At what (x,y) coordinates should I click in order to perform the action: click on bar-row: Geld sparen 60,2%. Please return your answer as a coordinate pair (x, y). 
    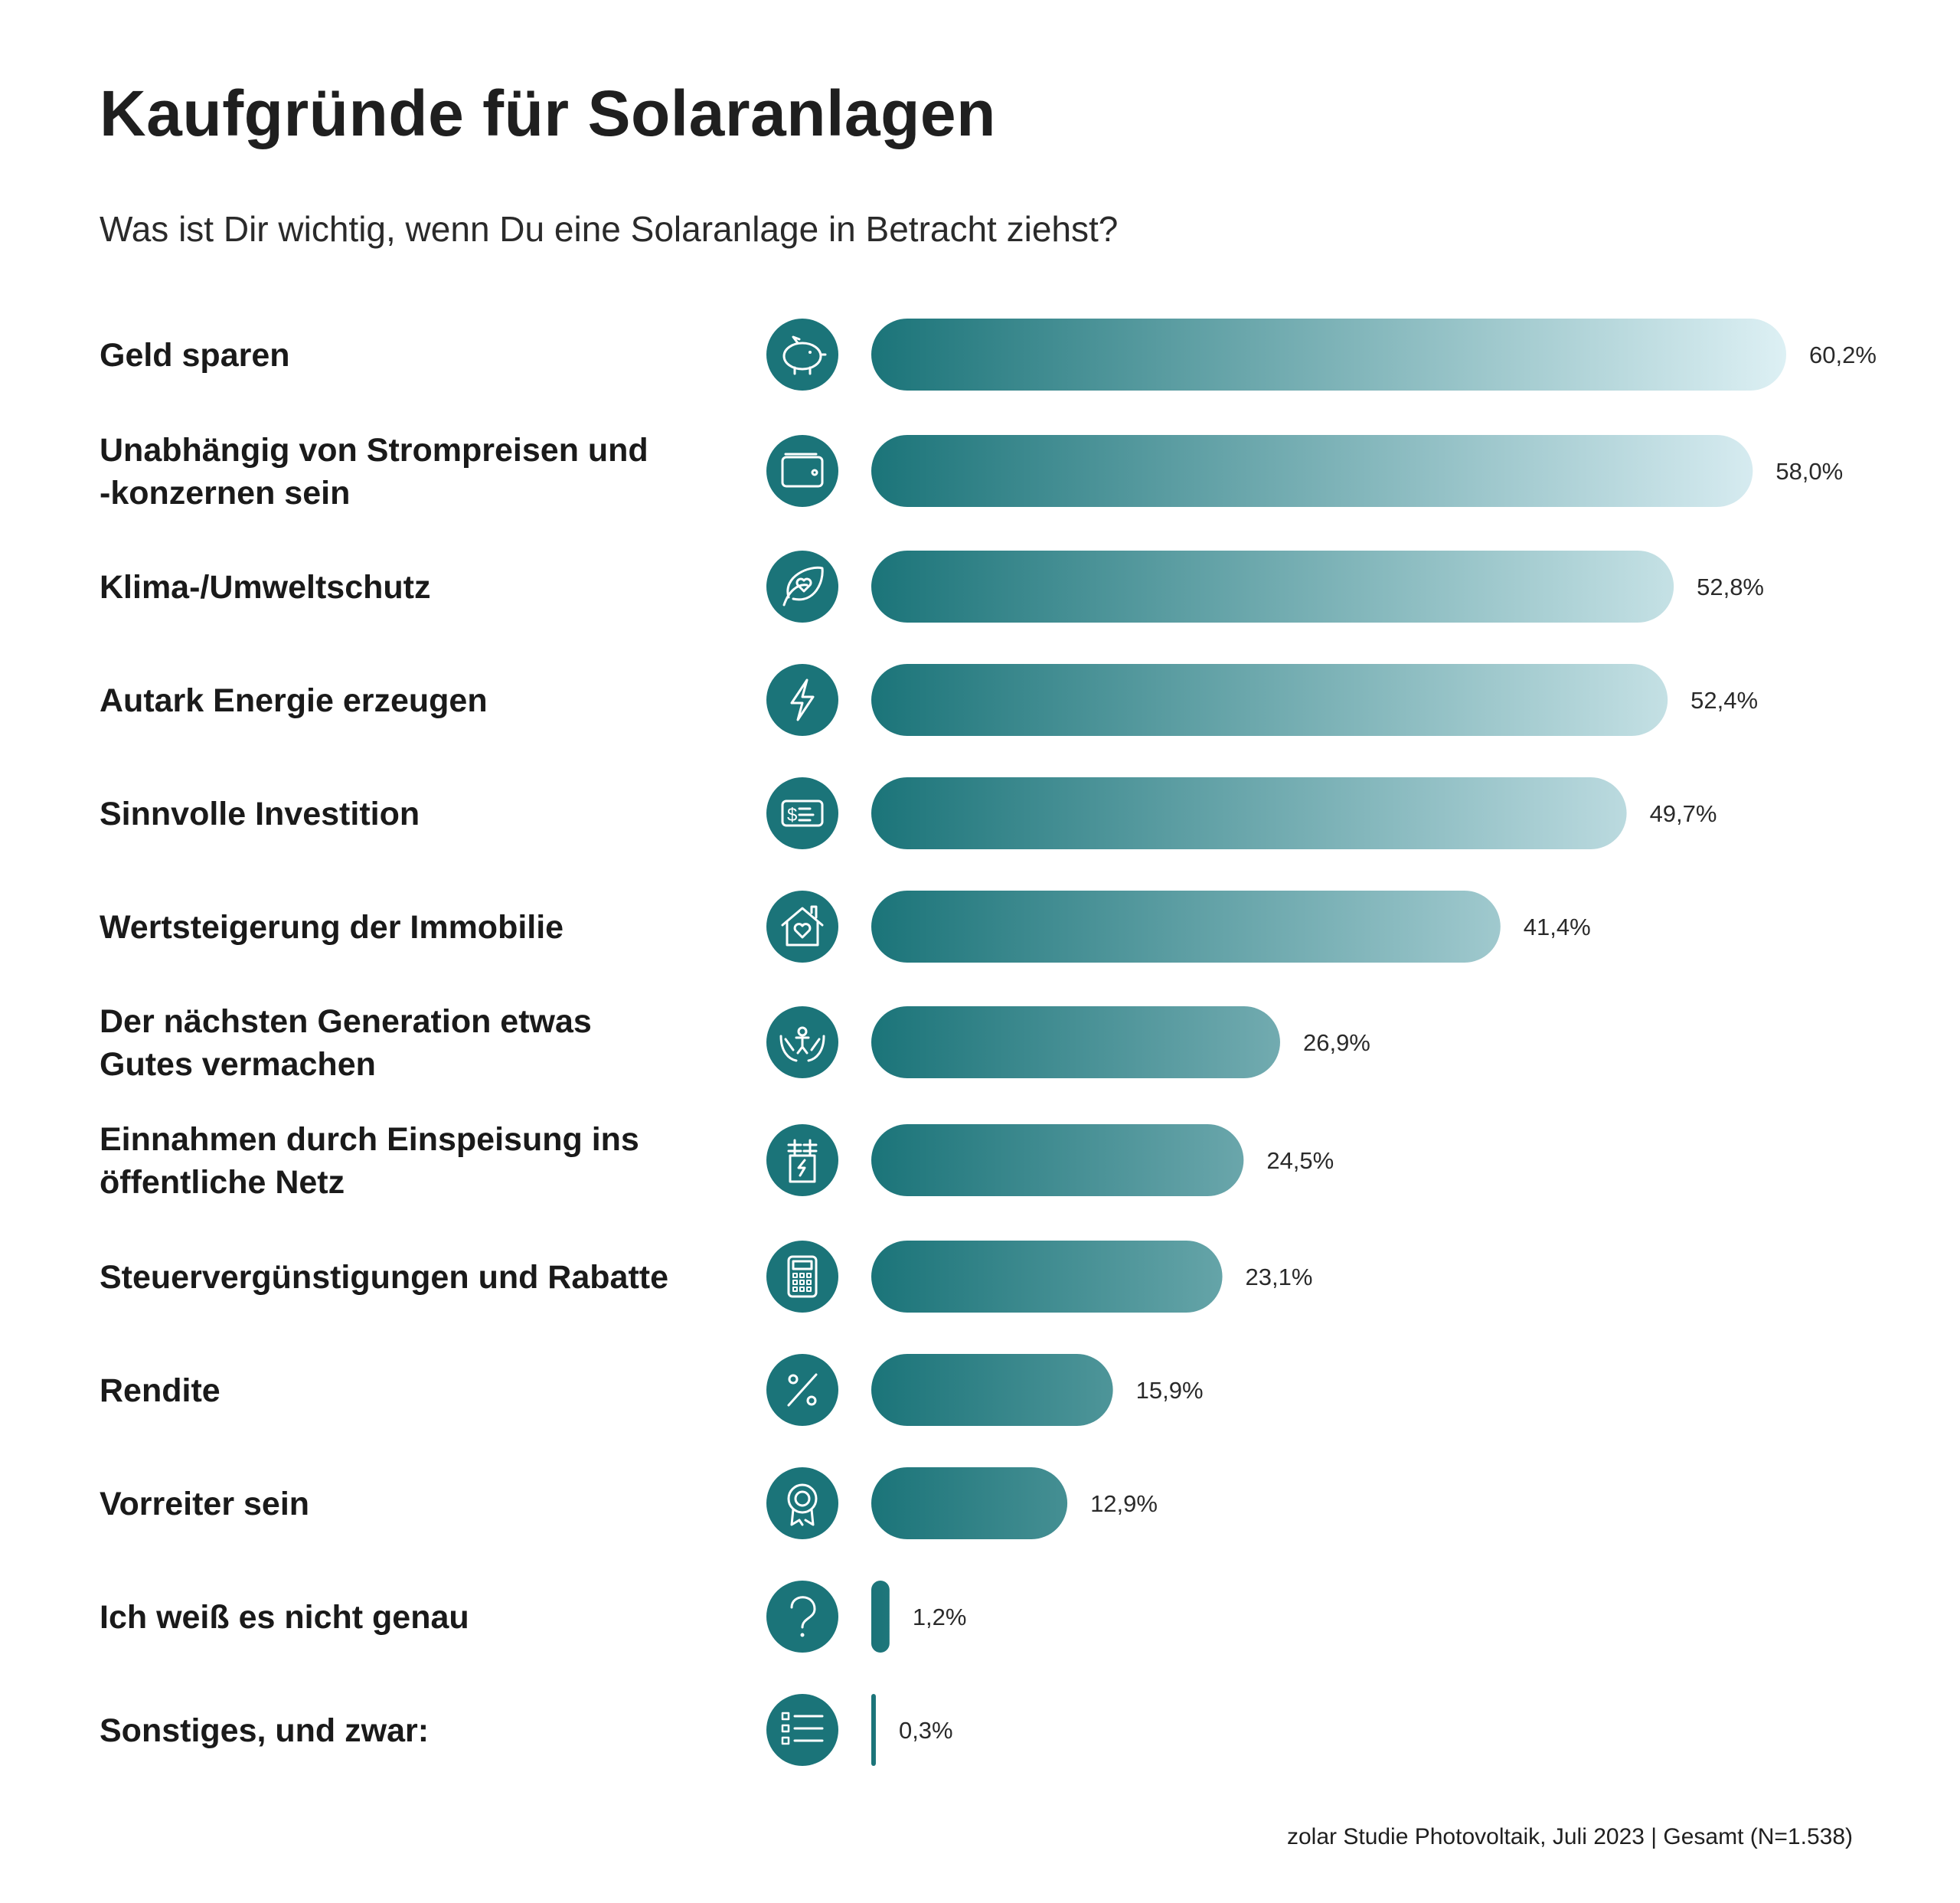
    Looking at the image, I should click on (988, 355).